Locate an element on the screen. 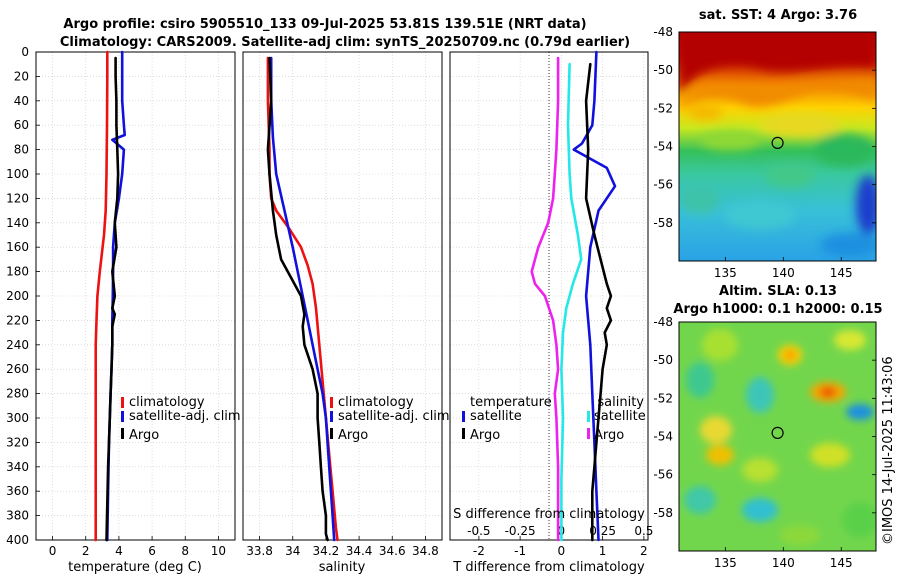 This screenshot has width=900, height=580. s-tick-label: -0.5 is located at coordinates (478, 531).